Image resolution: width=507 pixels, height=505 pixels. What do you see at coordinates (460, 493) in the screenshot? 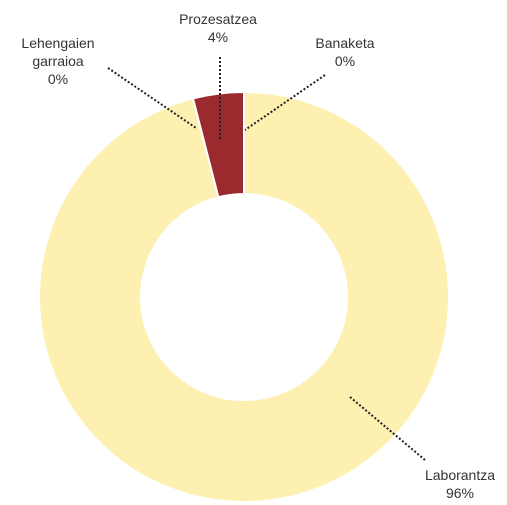
I see `value-label: 96%` at bounding box center [460, 493].